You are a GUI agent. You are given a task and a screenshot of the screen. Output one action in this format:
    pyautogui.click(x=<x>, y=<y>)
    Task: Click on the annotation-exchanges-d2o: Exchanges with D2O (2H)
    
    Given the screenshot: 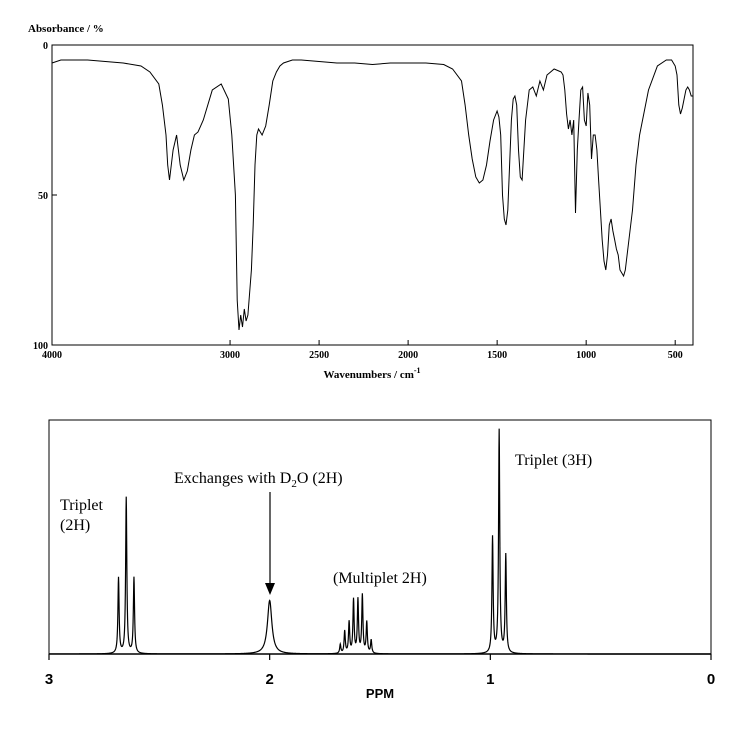 What is the action you would take?
    pyautogui.click(x=258, y=480)
    